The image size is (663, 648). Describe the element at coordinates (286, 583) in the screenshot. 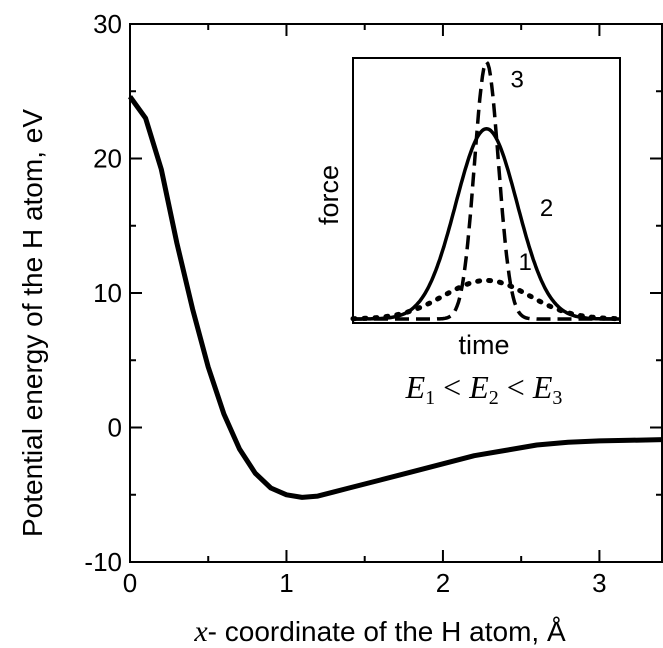

I see `x-tick-label: 1` at that location.